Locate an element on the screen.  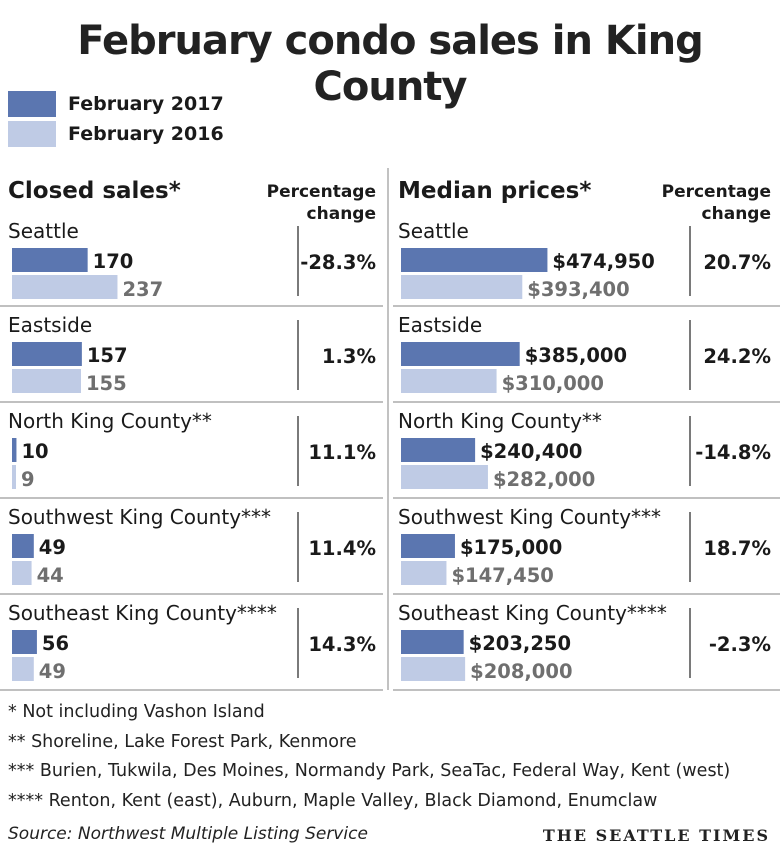
prices-value-2016-seattle: $393,400 is located at coordinates (578, 289).